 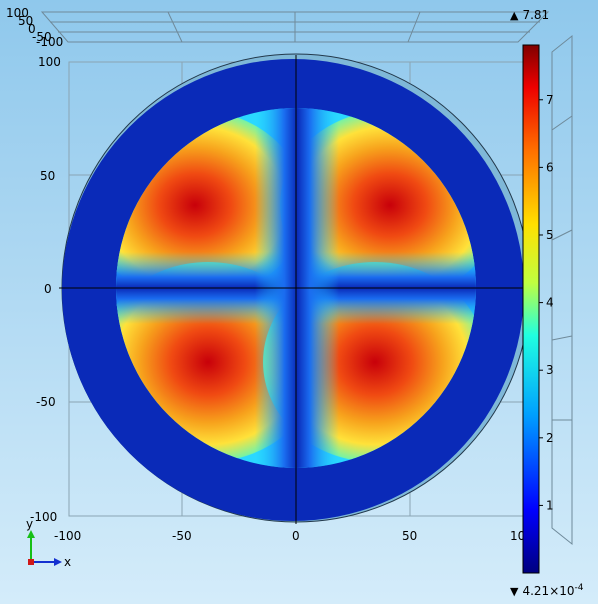 What do you see at coordinates (48, 543) in the screenshot?
I see `axis-triad: y x` at bounding box center [48, 543].